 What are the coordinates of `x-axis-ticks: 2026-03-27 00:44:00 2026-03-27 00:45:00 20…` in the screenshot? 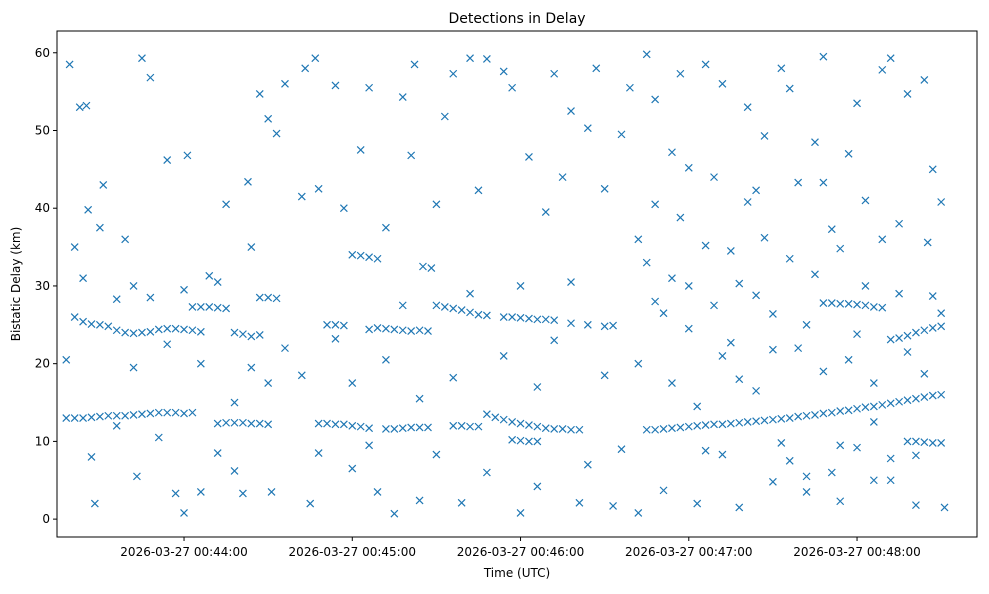 It's located at (520, 548).